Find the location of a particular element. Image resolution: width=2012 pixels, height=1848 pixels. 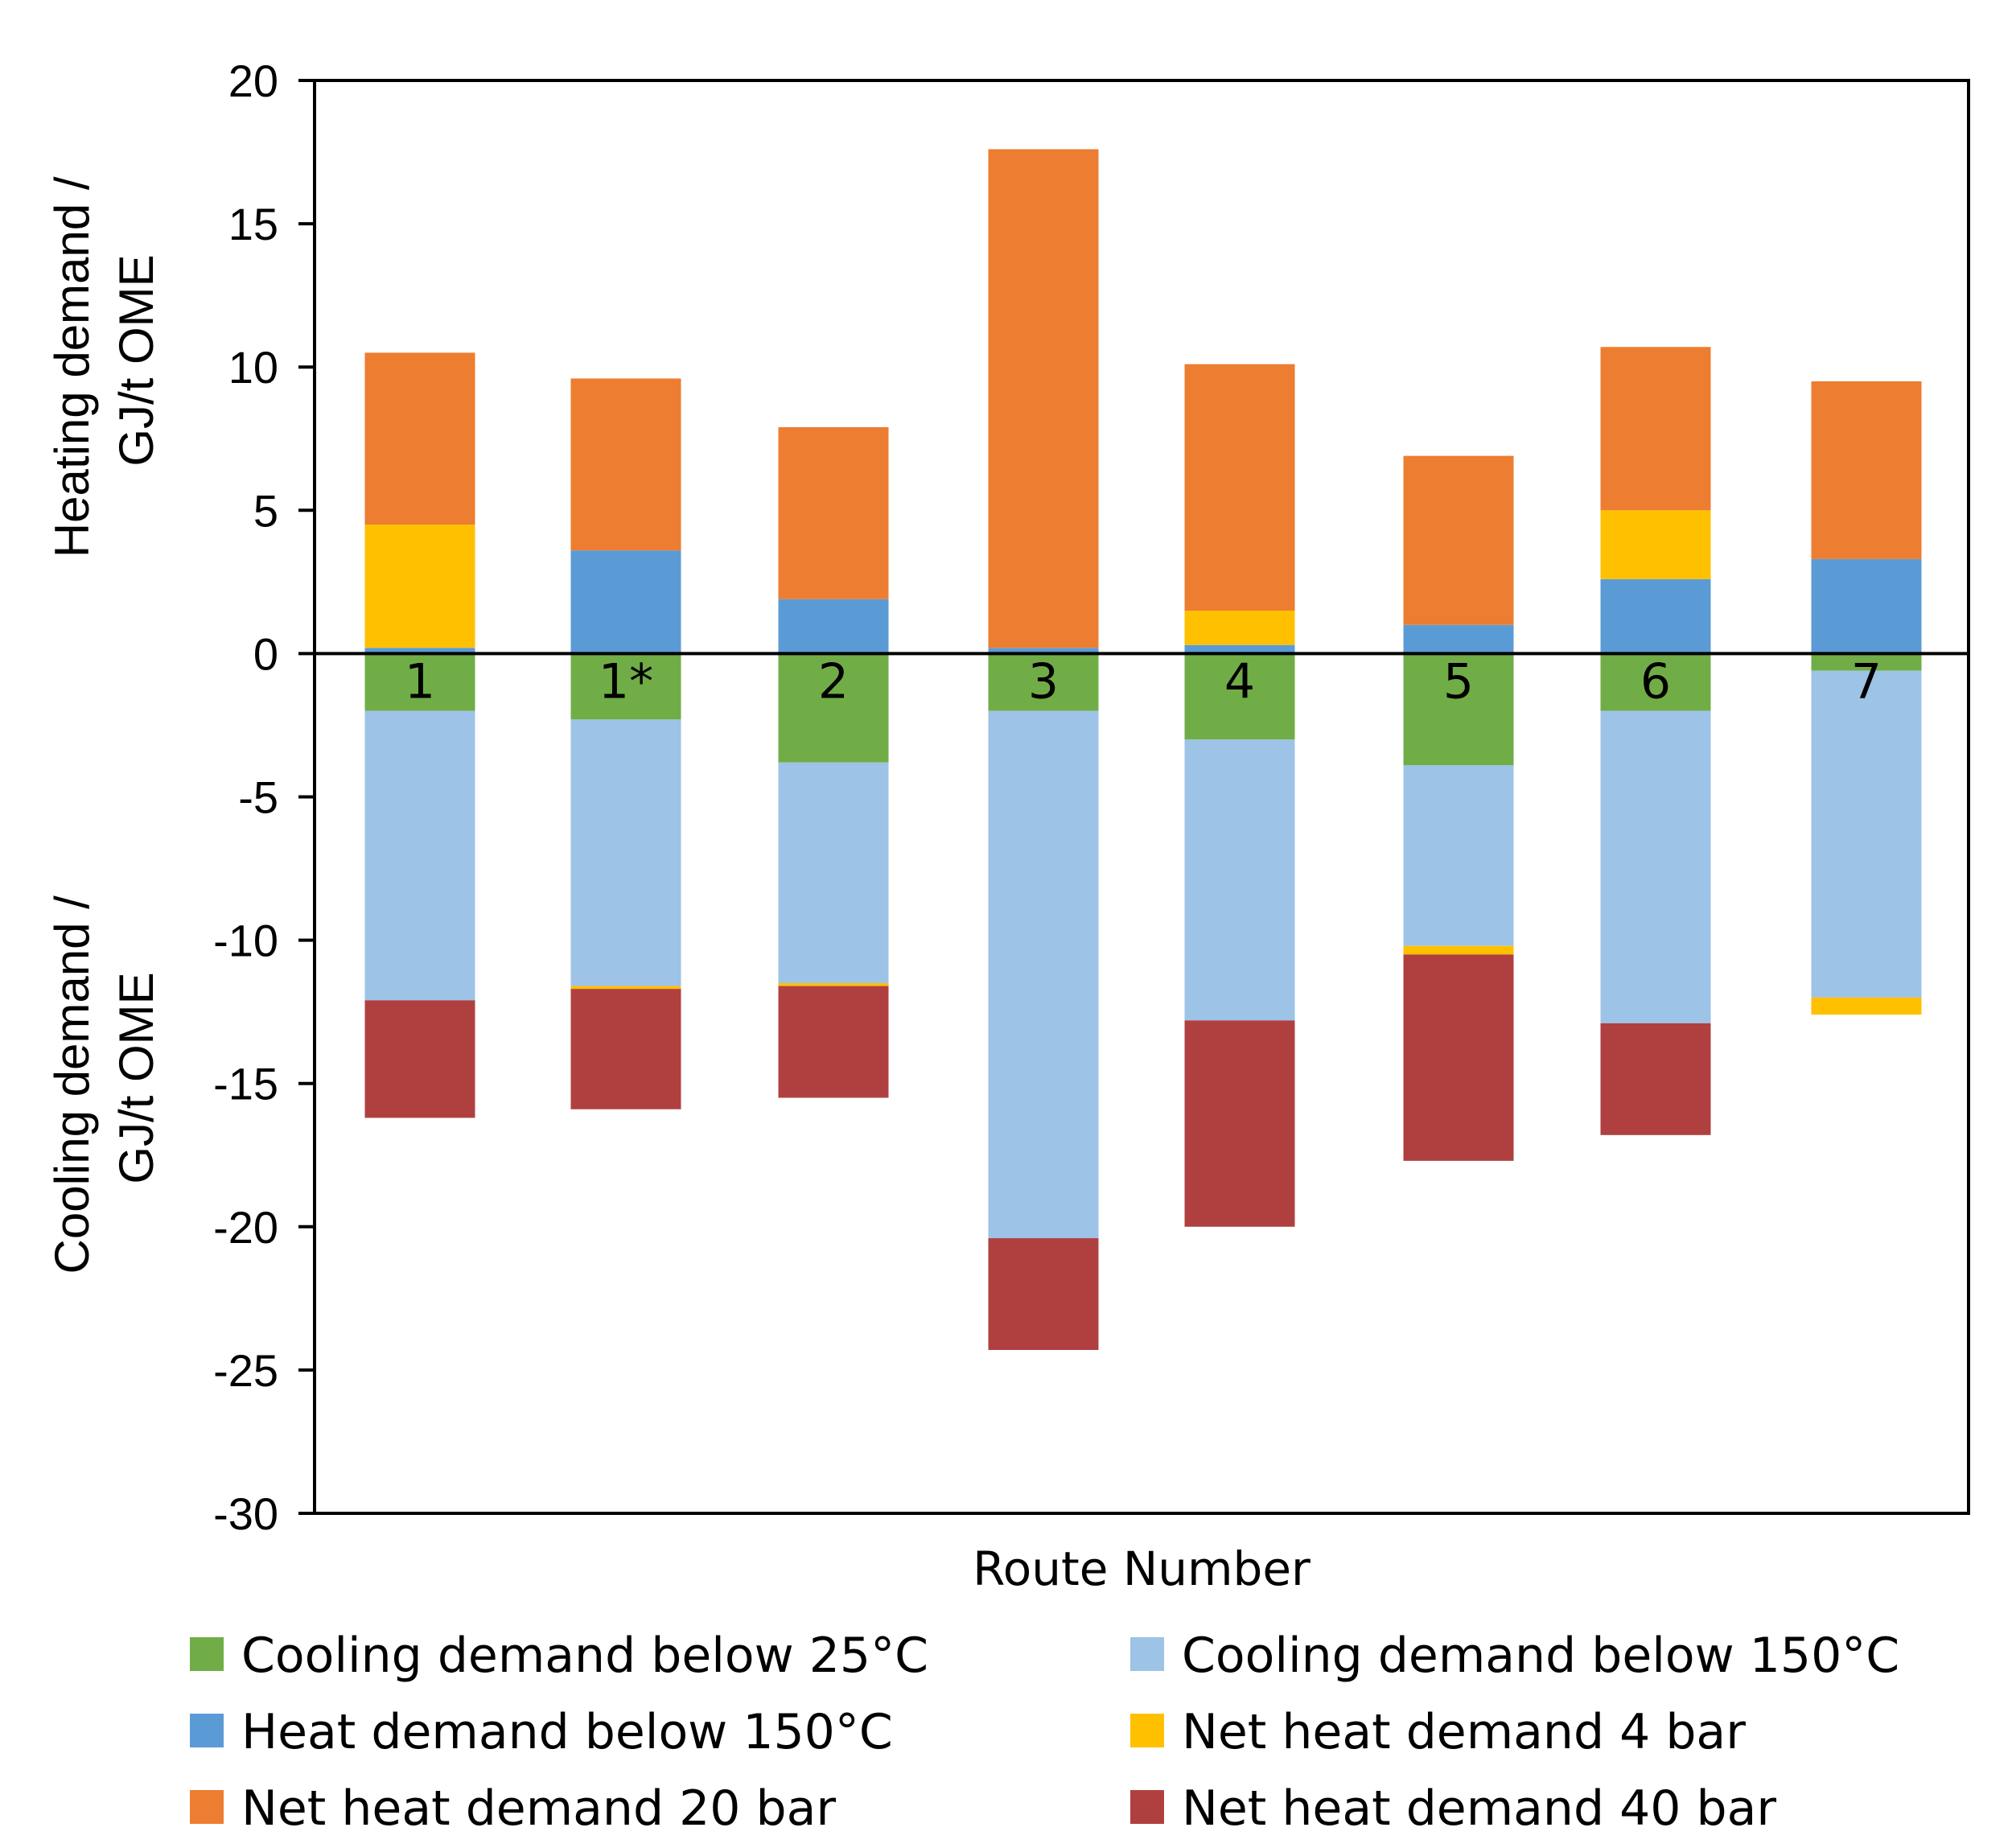

route-number-label: 1* is located at coordinates (626, 682).